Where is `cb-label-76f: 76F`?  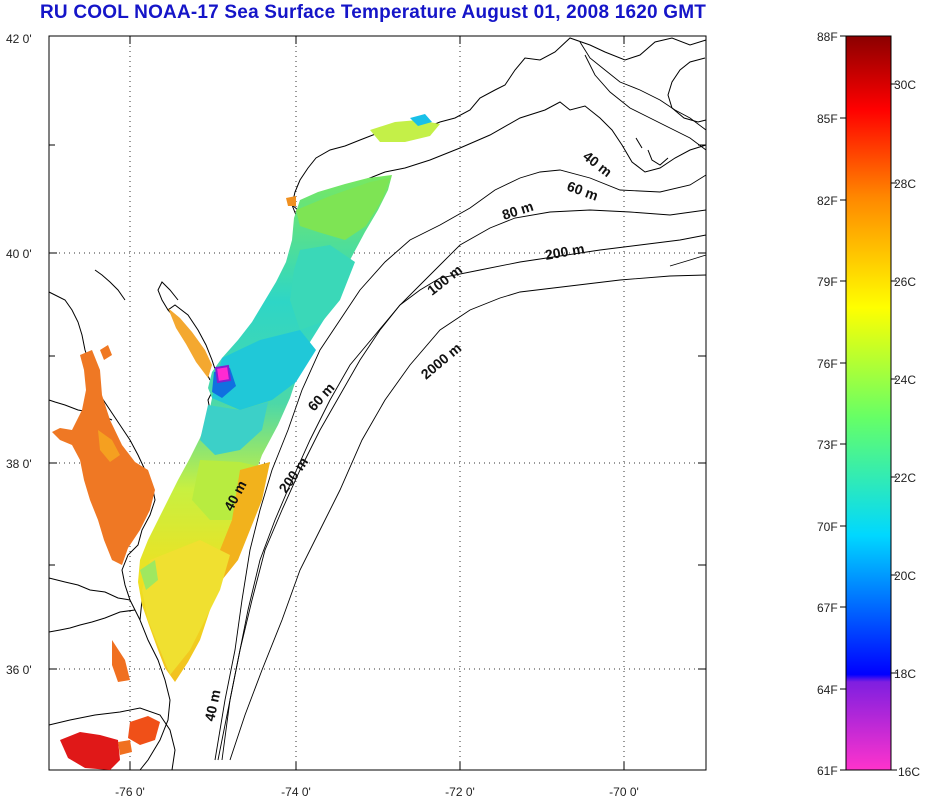
cb-label-76f: 76F is located at coordinates (827, 364).